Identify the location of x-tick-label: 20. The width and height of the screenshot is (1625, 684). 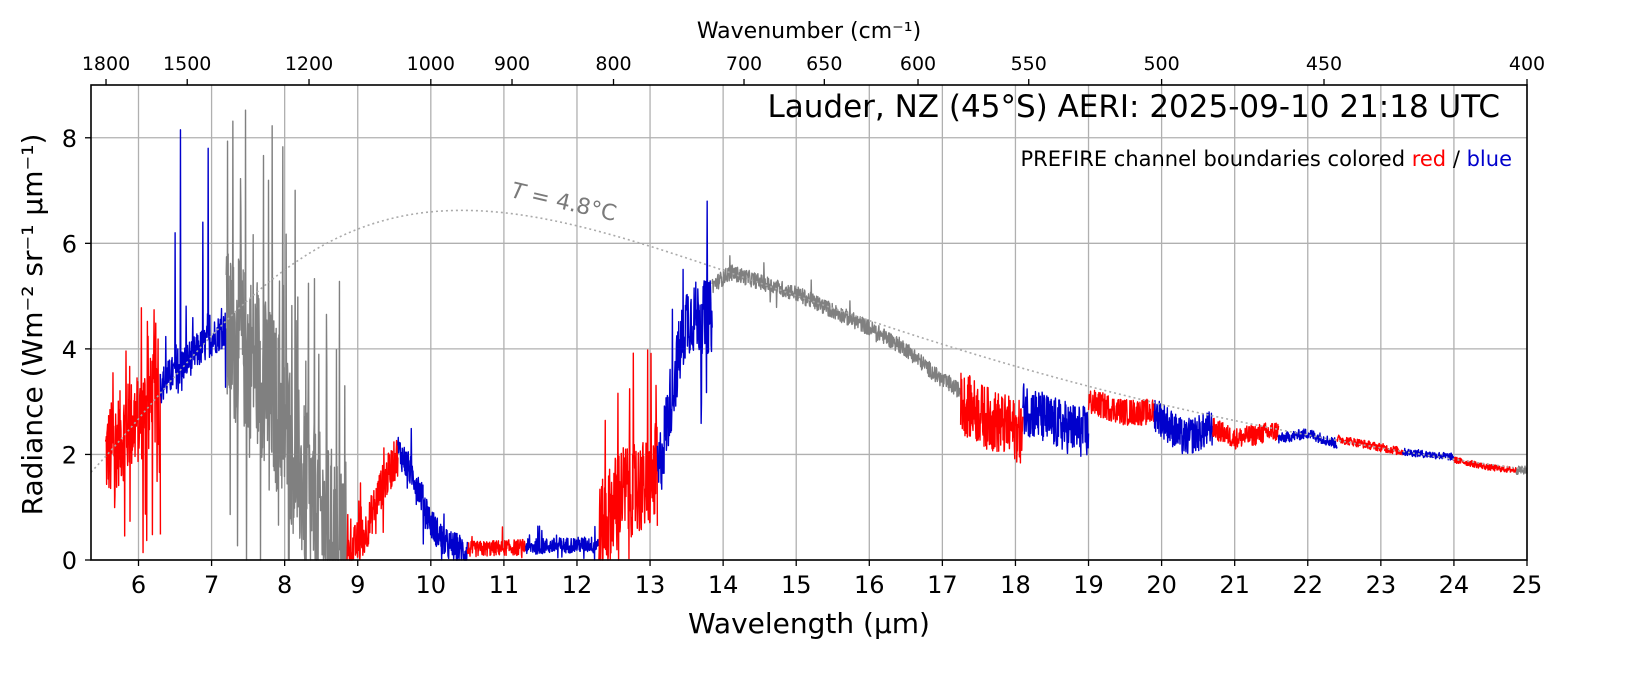
(1161, 585).